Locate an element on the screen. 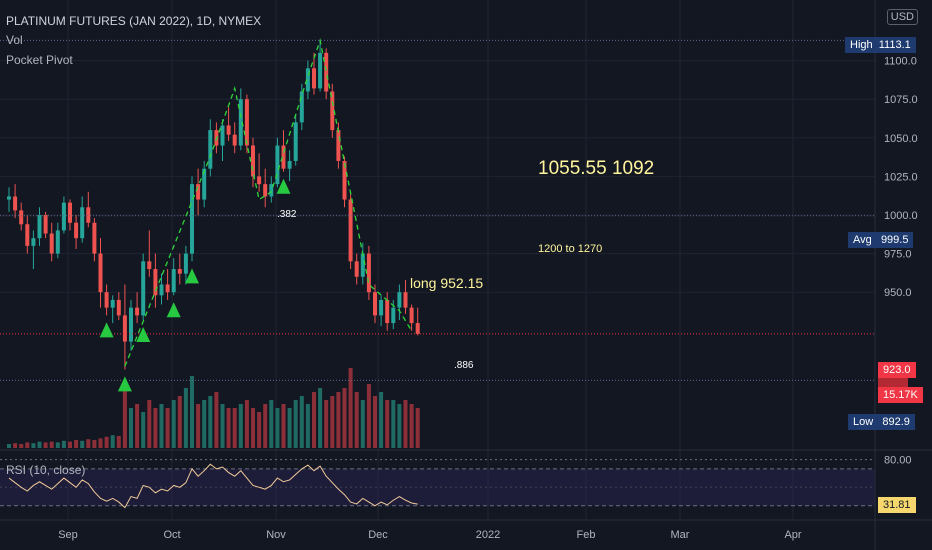  symbol-title: PLATINUM FUTURES (JAN 2022), 1D, NYMEX is located at coordinates (134, 21).